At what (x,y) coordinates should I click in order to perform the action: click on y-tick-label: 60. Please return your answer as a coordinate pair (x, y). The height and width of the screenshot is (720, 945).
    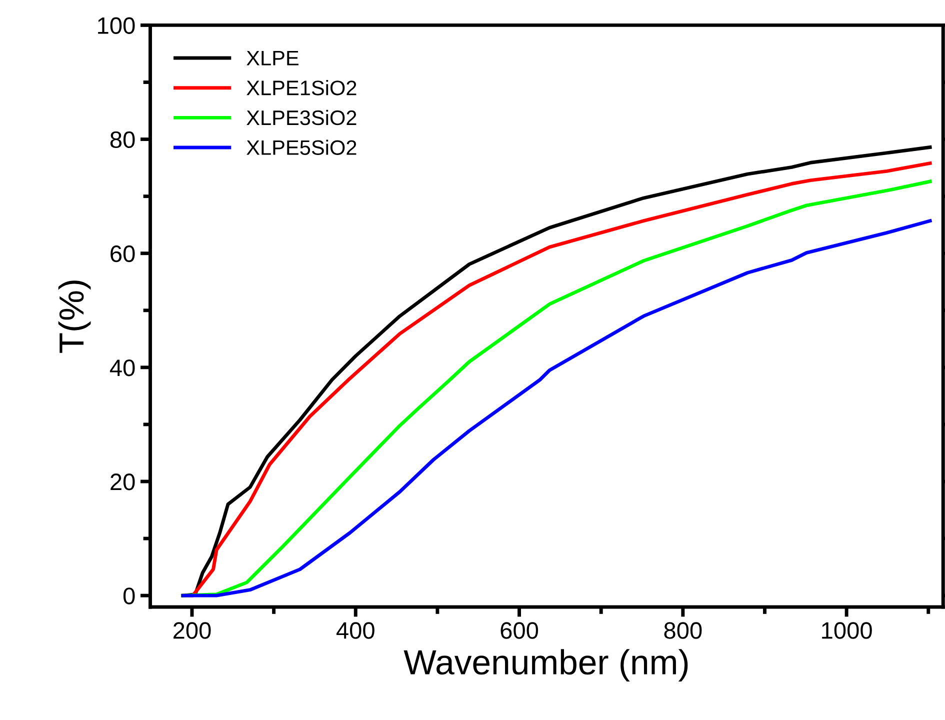
    Looking at the image, I should click on (122, 253).